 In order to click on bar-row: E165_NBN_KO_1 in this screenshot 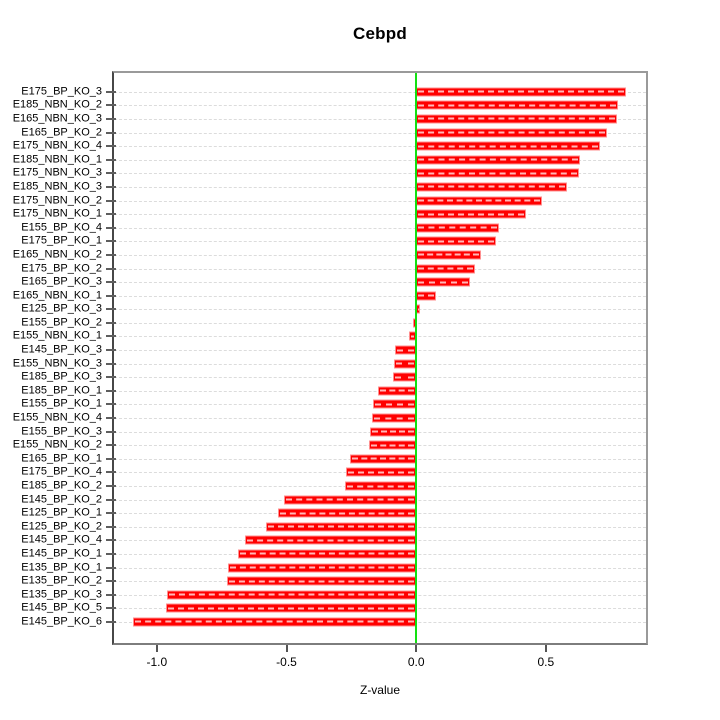, I will do `click(329, 296)`.